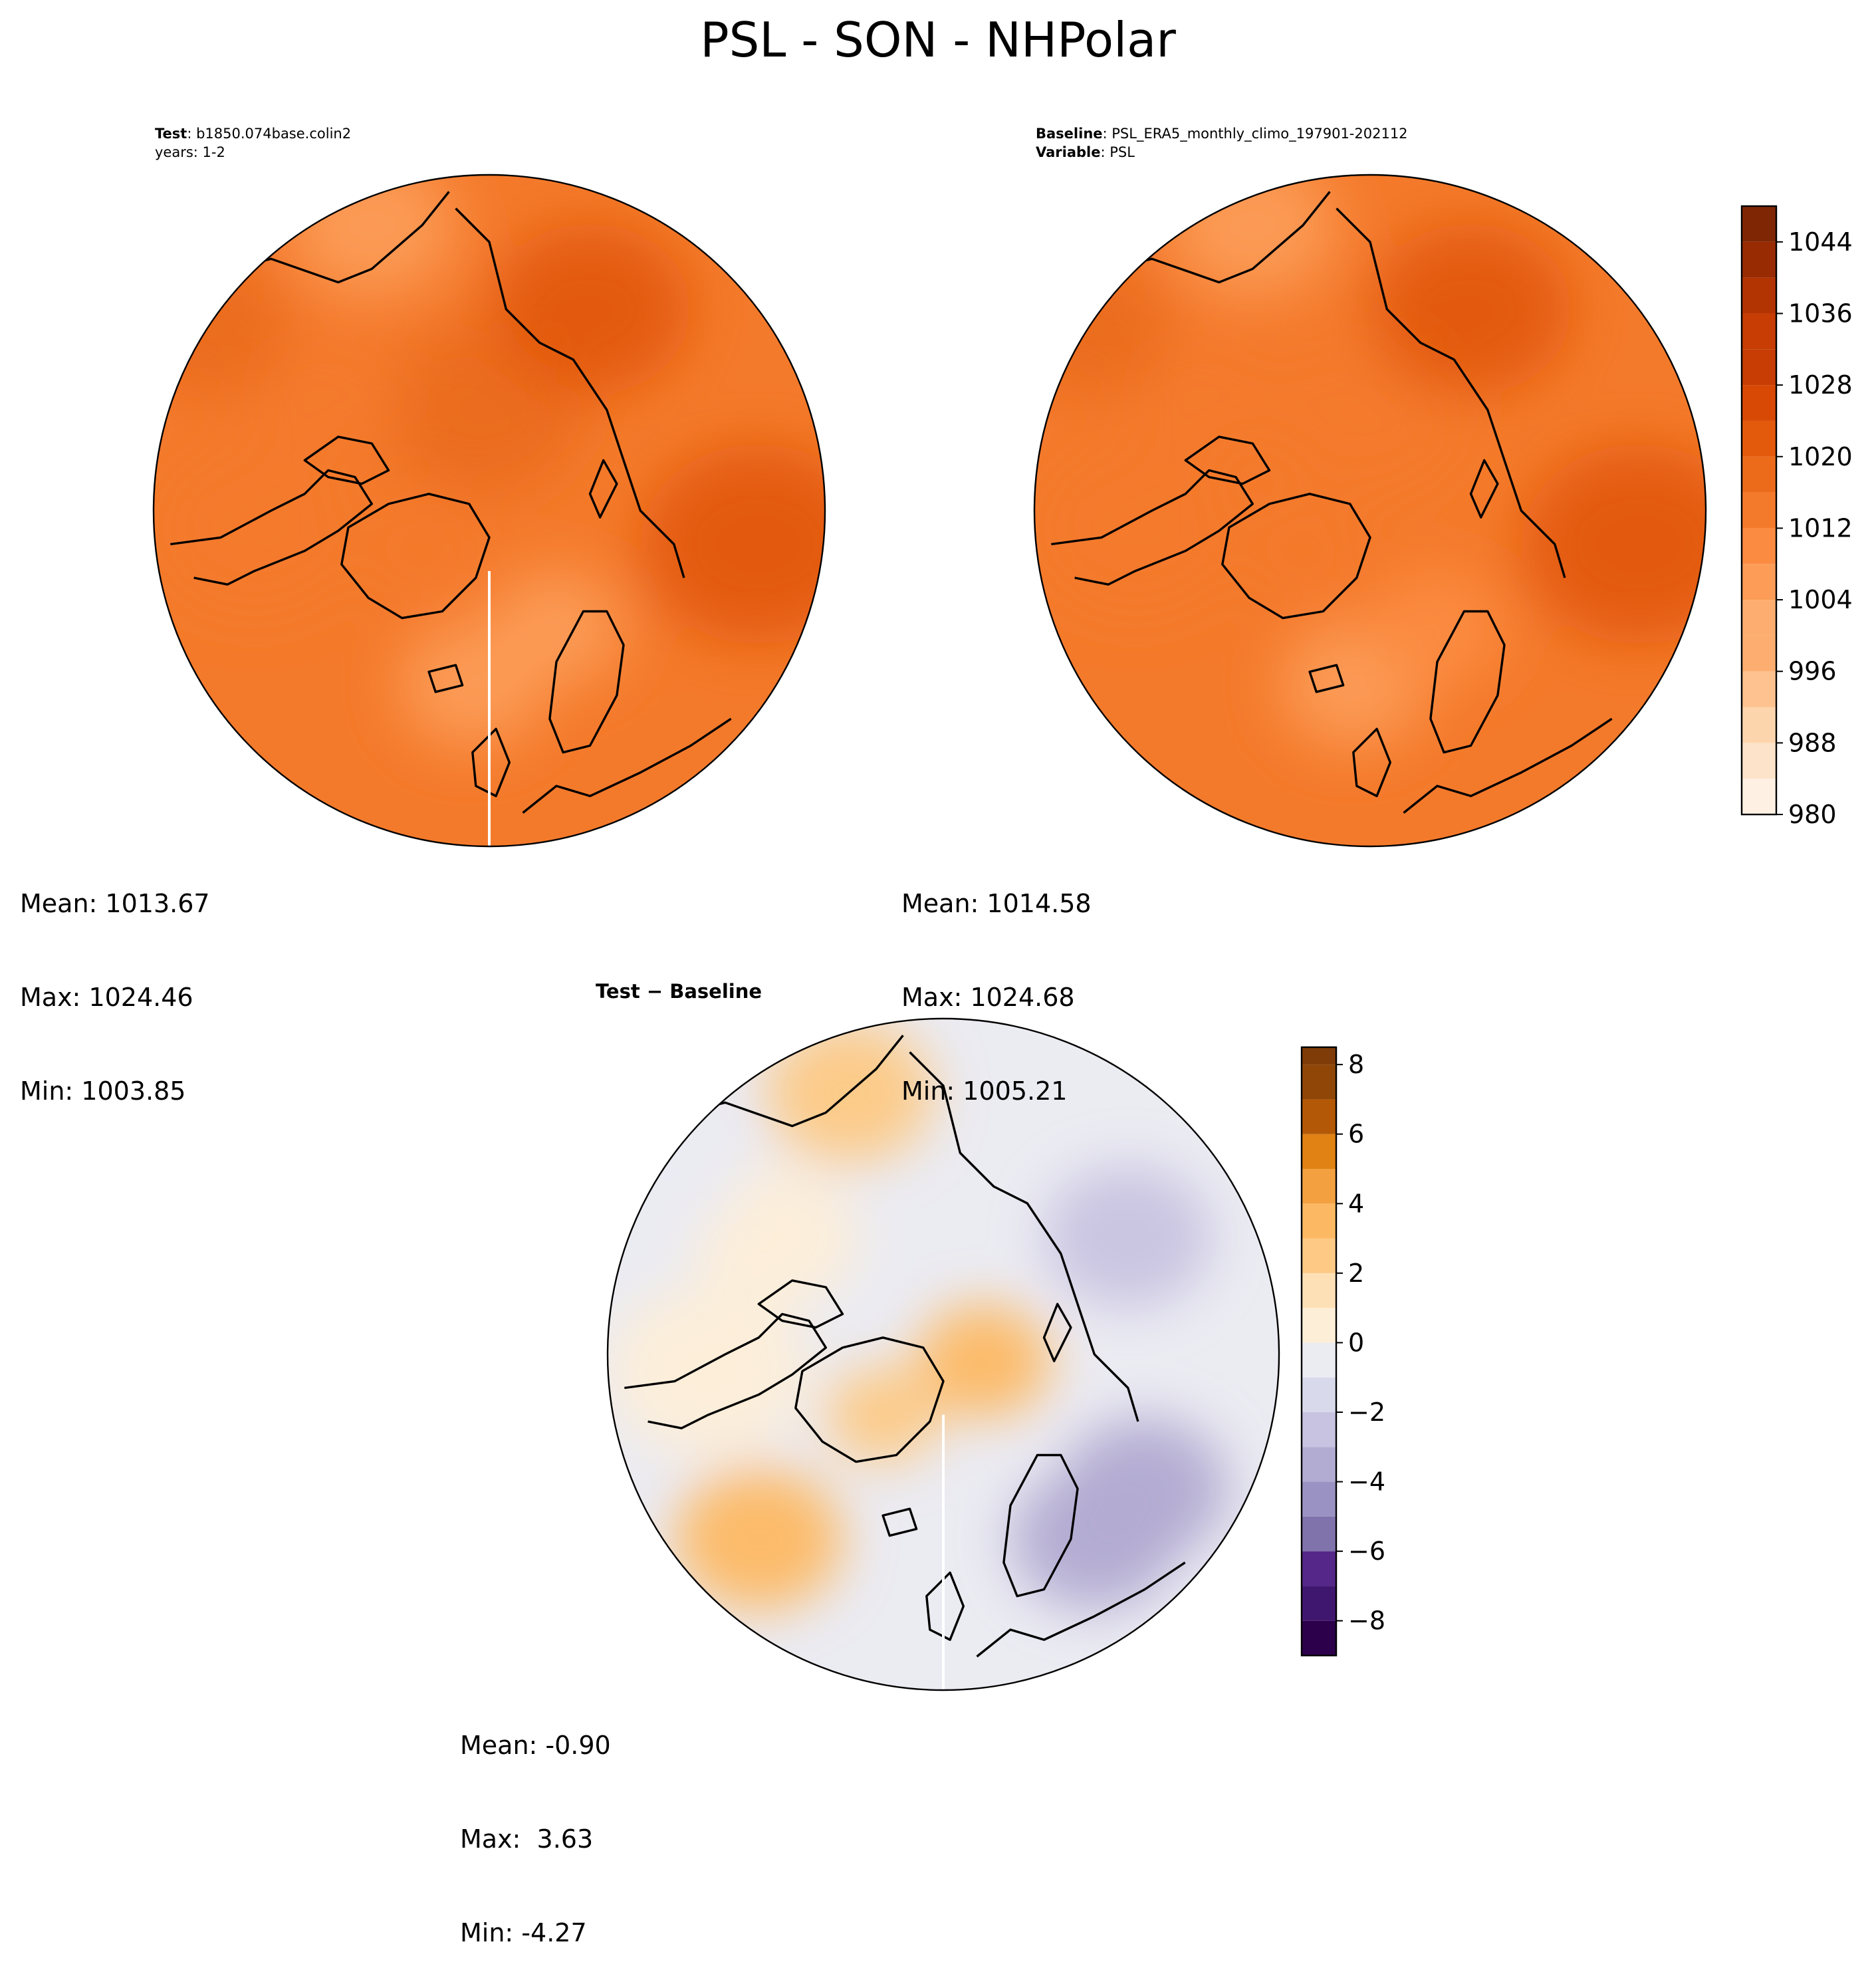  I want to click on test-case-label: Test: b1850.074base.colin2 years: 1-2, so click(253, 143).